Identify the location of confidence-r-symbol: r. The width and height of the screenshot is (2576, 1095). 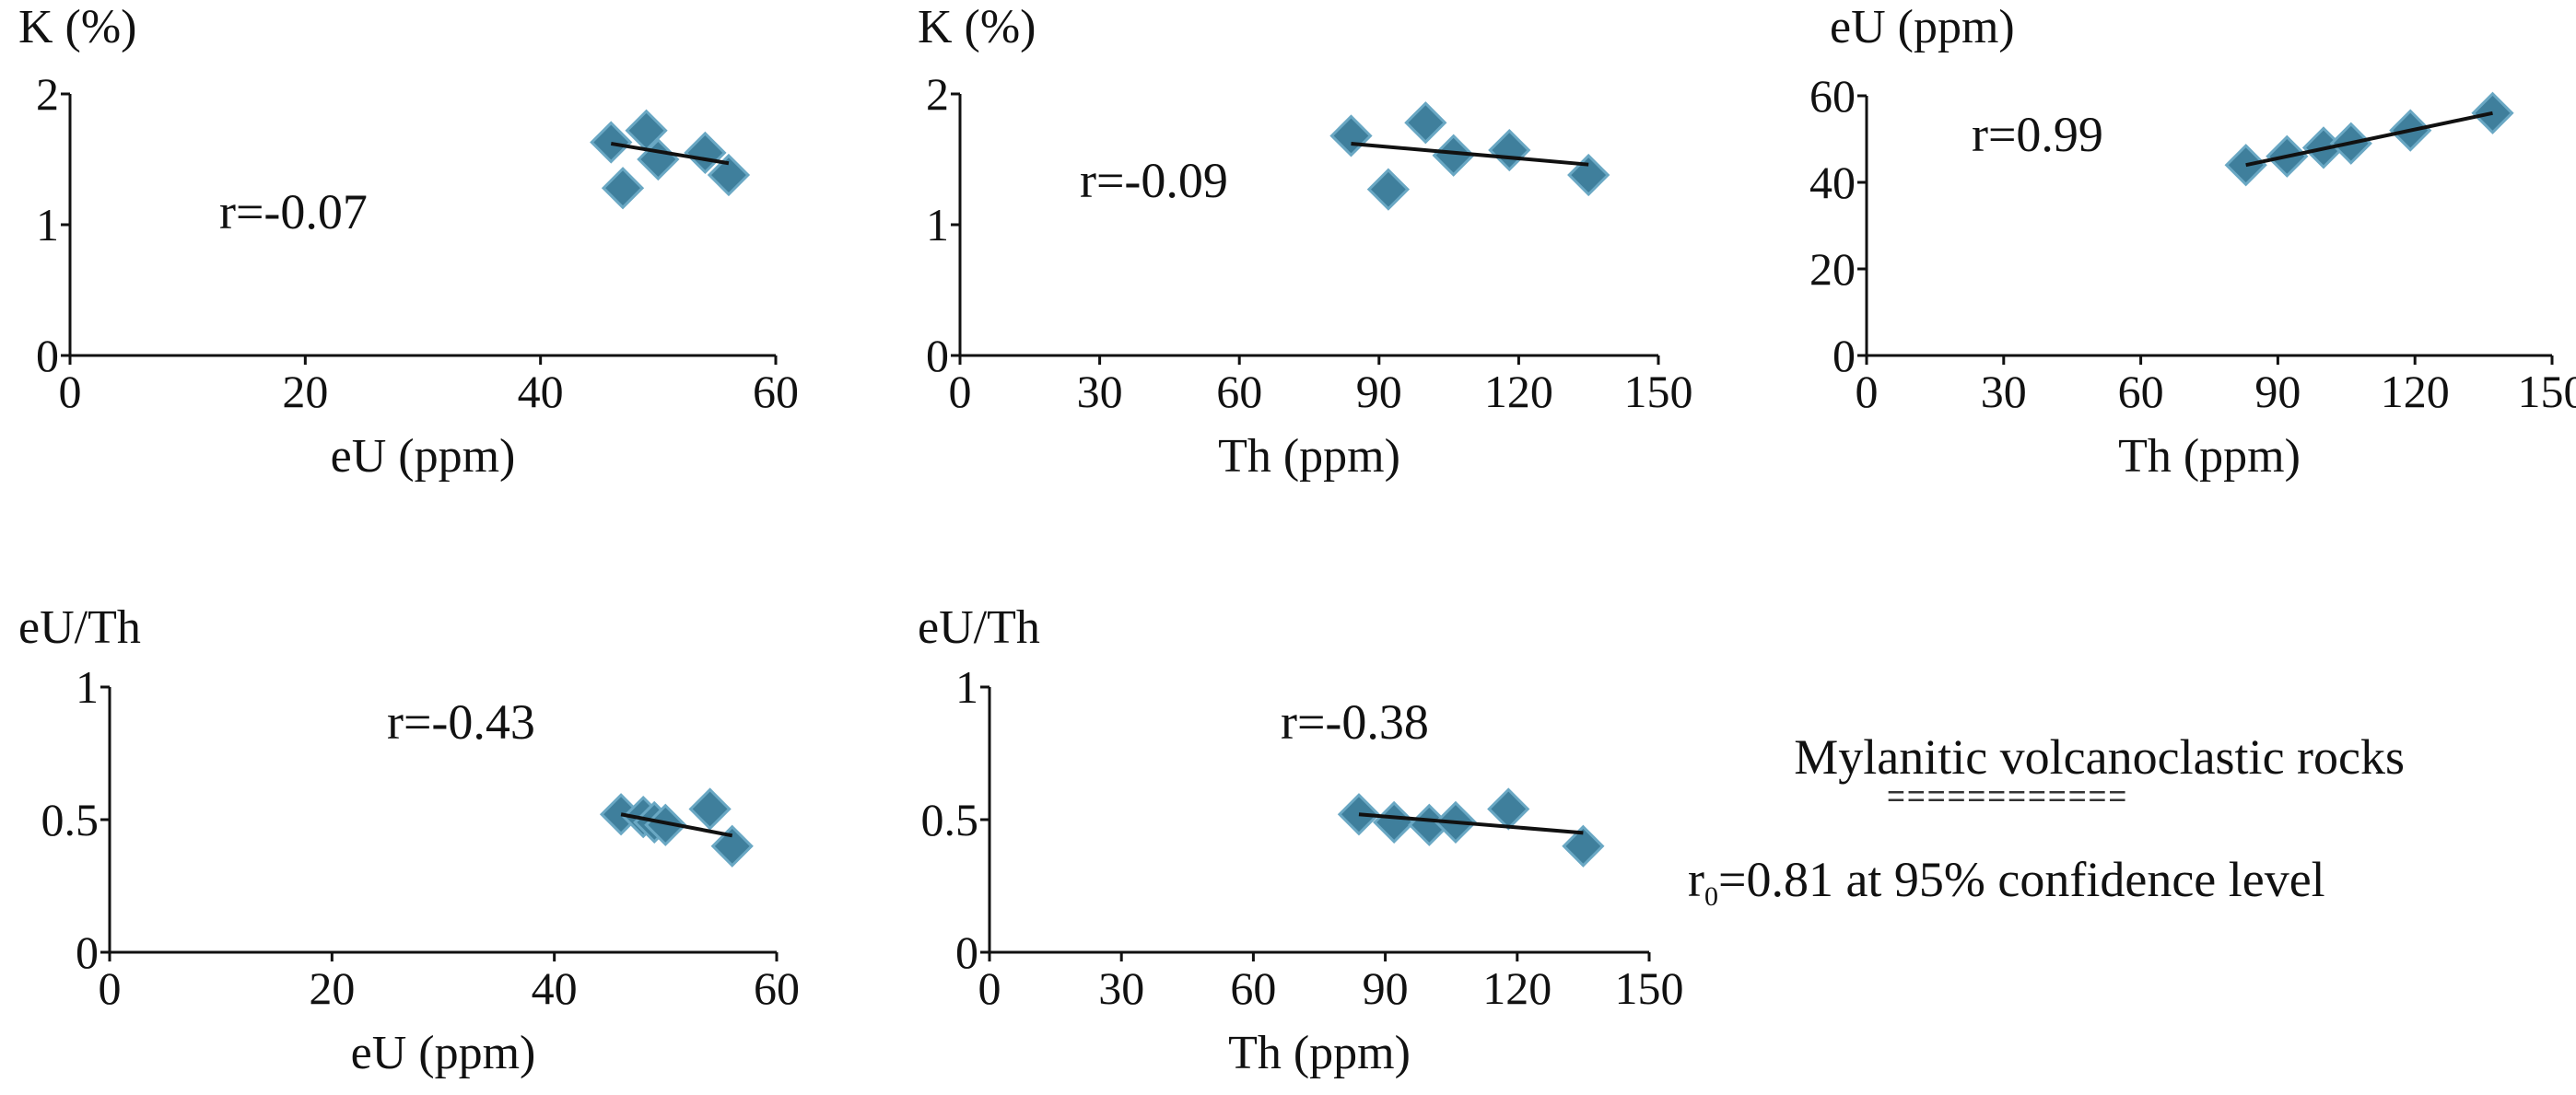
(1696, 879).